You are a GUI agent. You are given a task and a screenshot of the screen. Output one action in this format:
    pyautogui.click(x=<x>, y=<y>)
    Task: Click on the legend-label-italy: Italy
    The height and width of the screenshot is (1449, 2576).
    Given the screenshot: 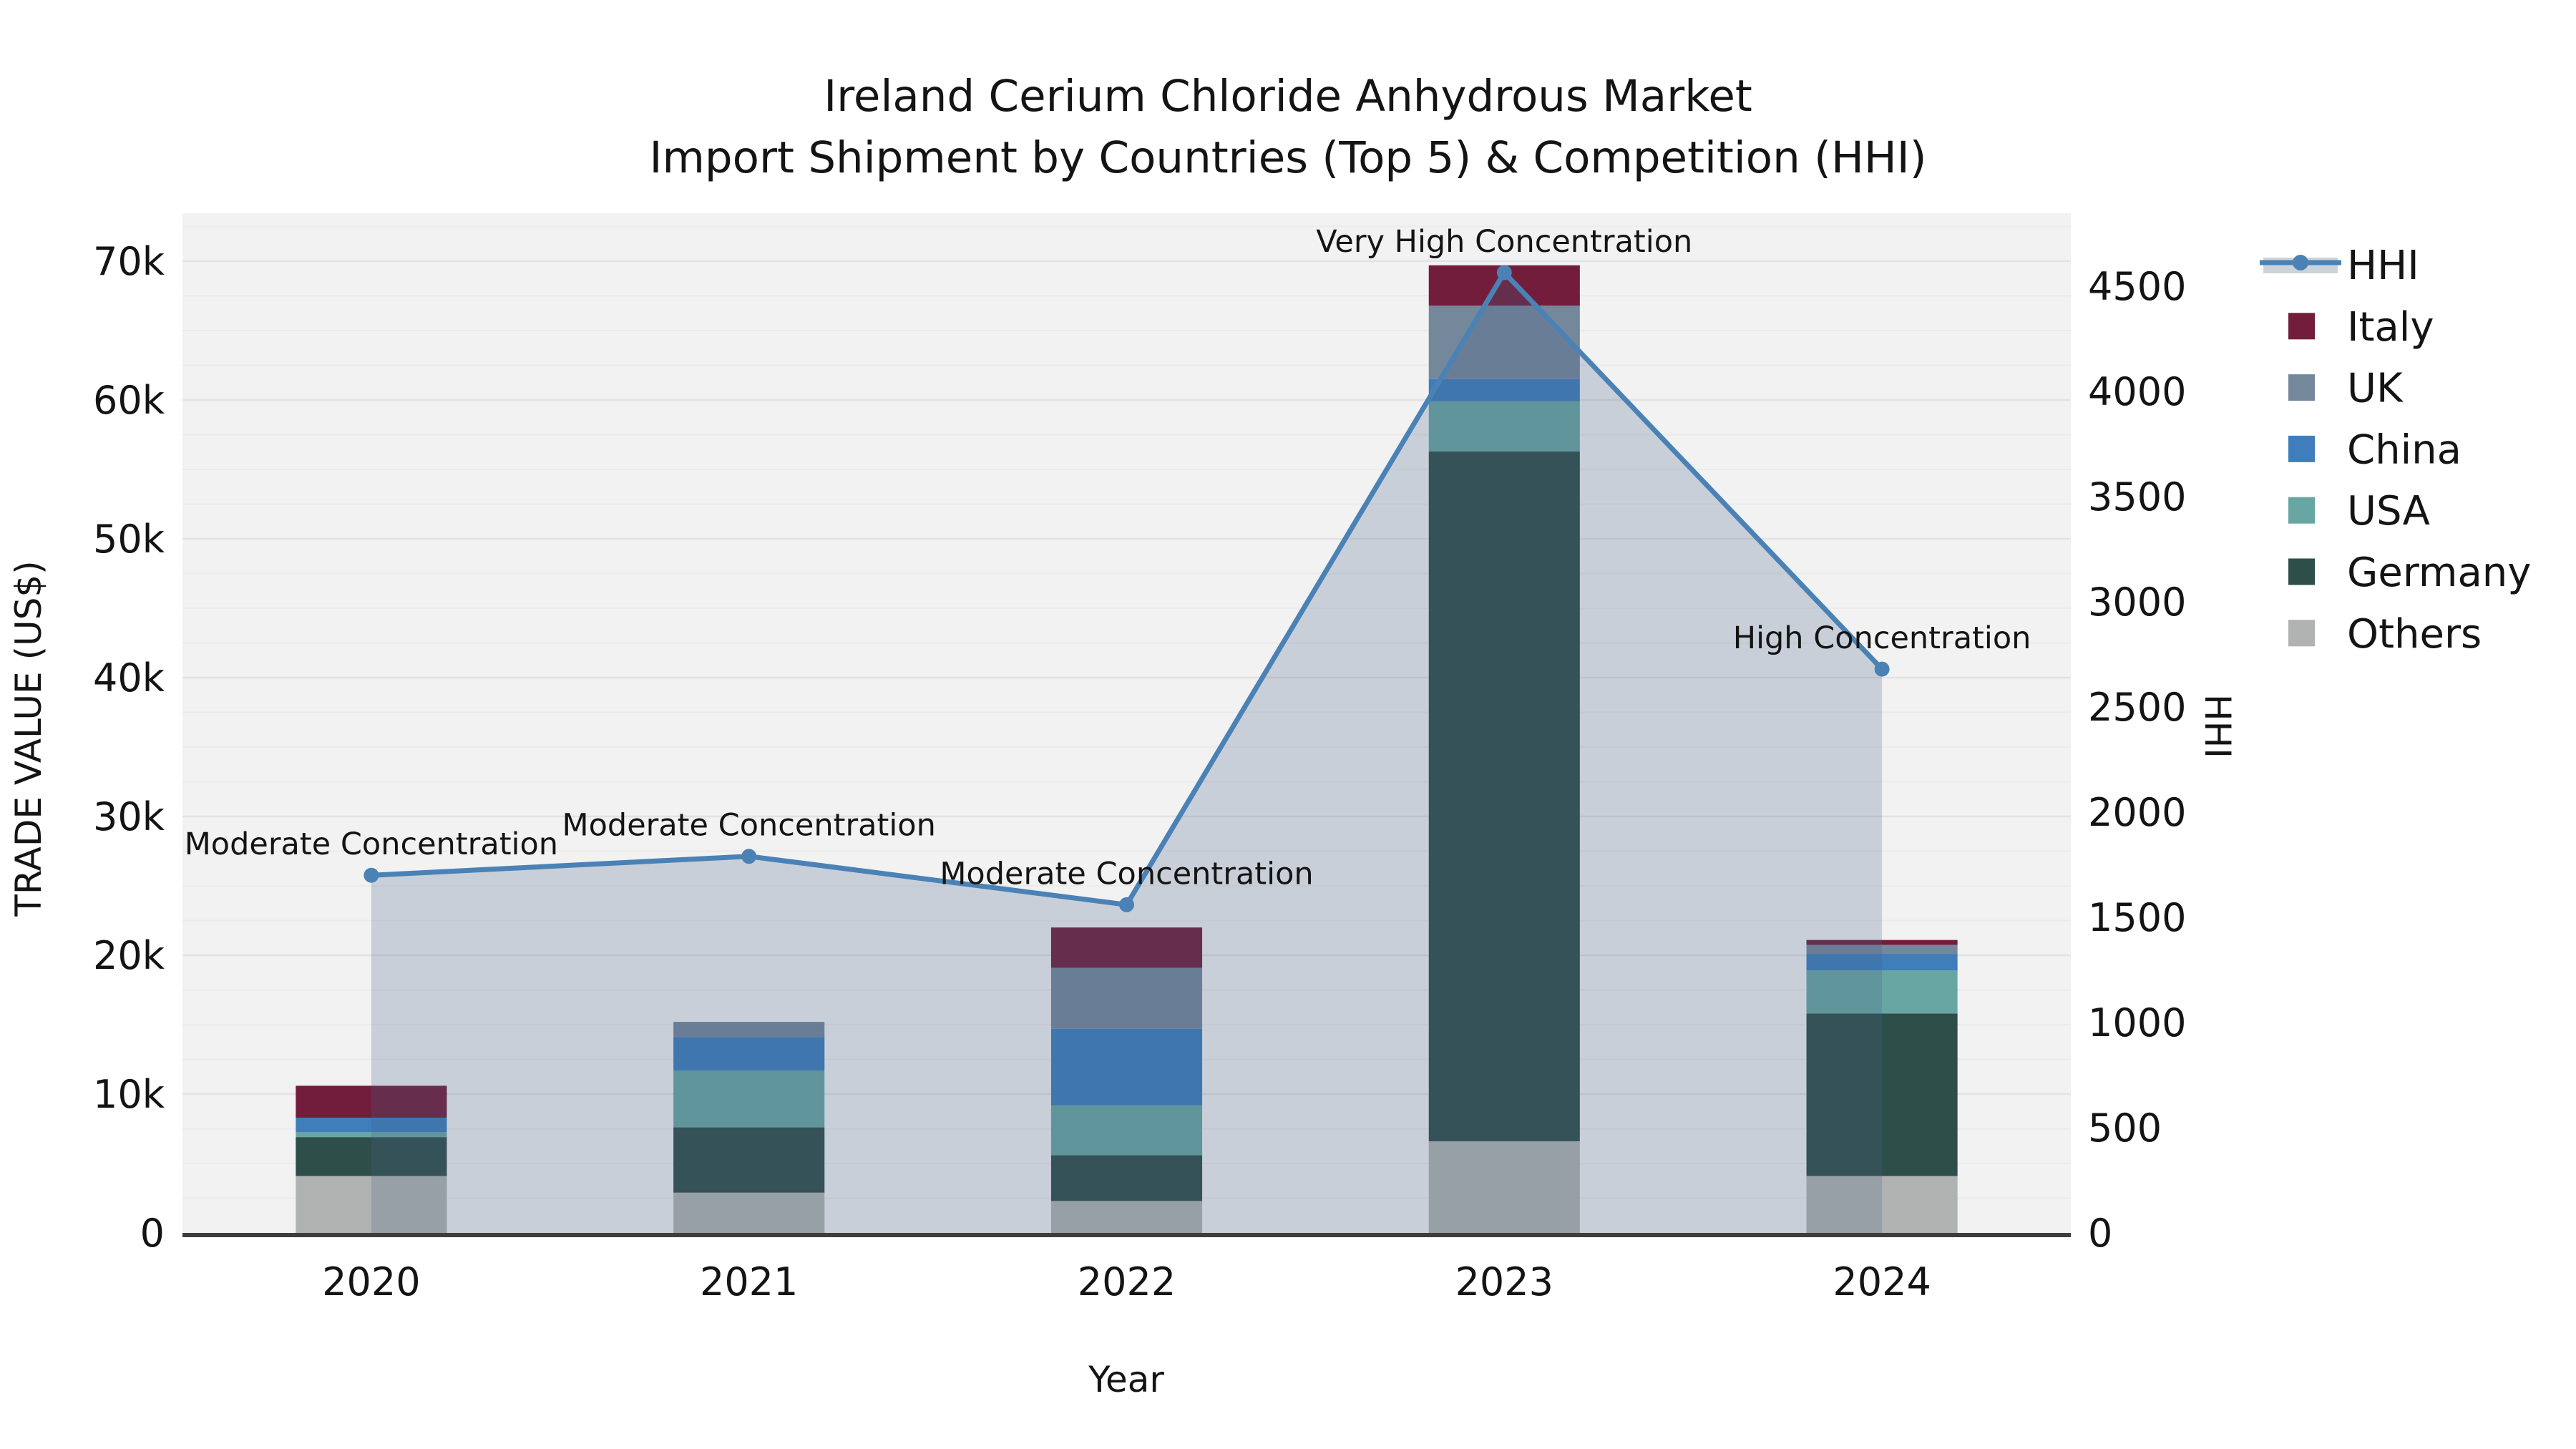 What is the action you would take?
    pyautogui.click(x=2390, y=327)
    